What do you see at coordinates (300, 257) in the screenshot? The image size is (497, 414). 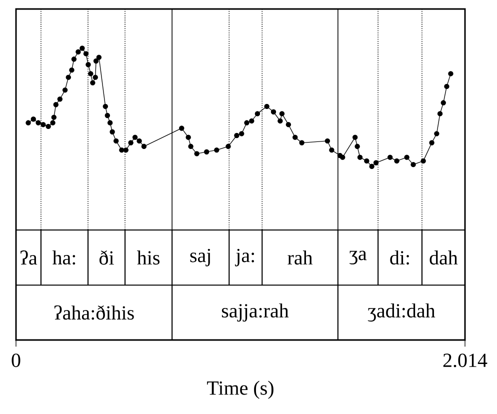 I see `text: rah` at bounding box center [300, 257].